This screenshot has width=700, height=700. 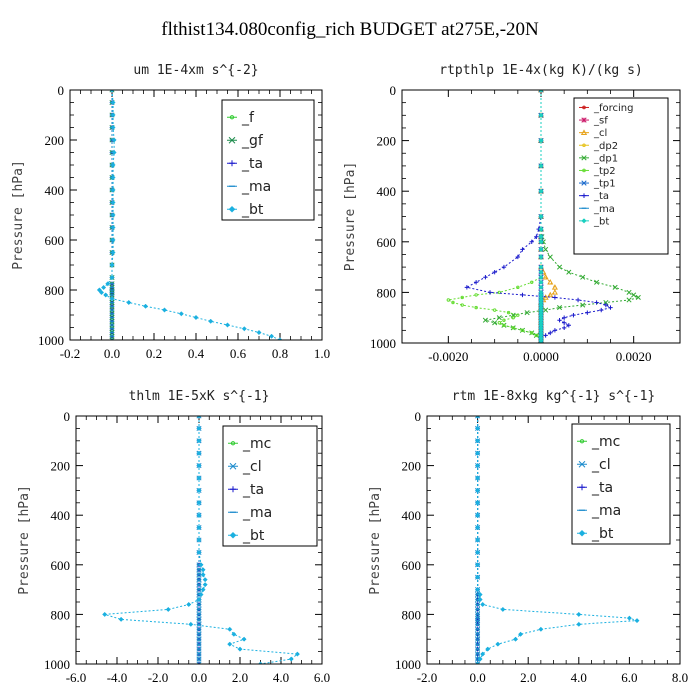 What do you see at coordinates (605, 146) in the screenshot?
I see `legend-label: _dp2` at bounding box center [605, 146].